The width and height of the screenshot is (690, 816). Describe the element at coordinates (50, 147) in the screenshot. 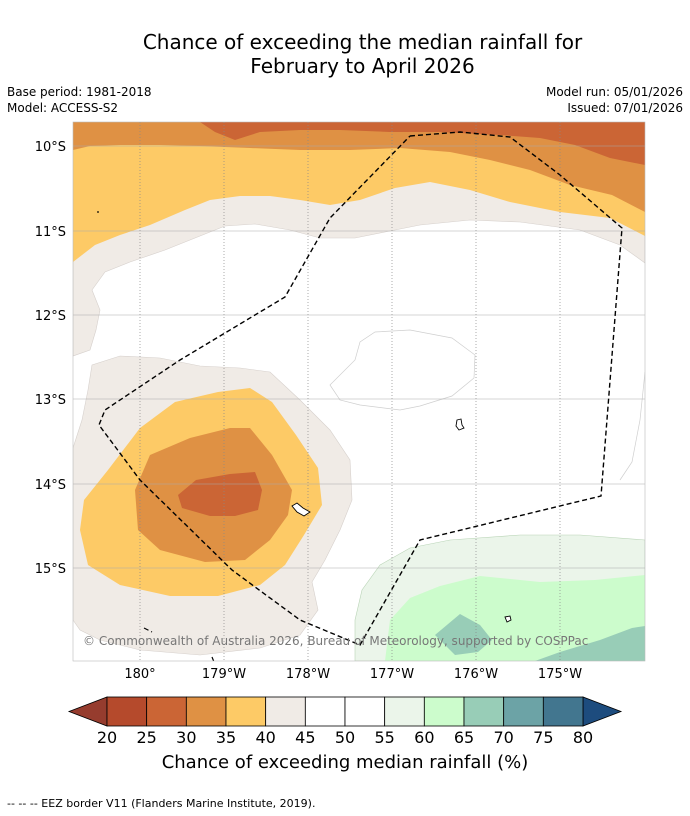

I see `lat-label: 10°S` at that location.